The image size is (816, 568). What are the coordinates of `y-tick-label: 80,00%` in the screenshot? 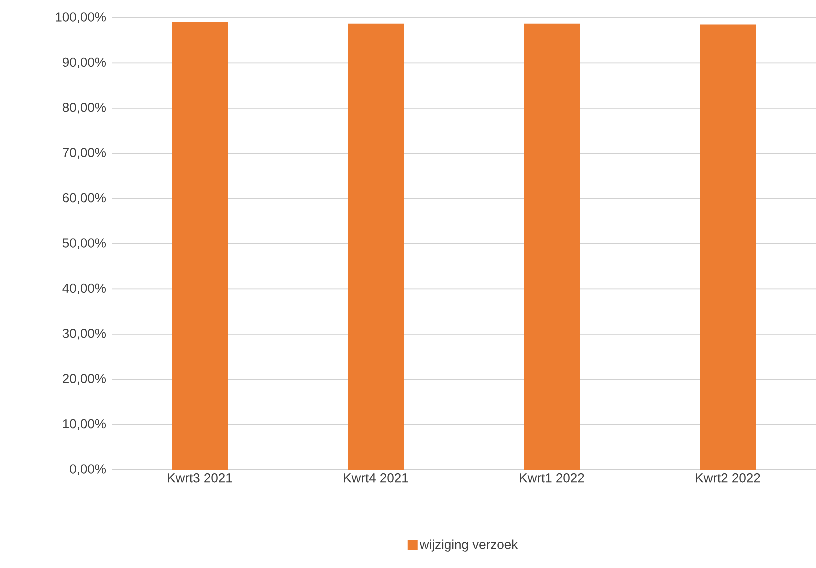 It's located at (84, 108).